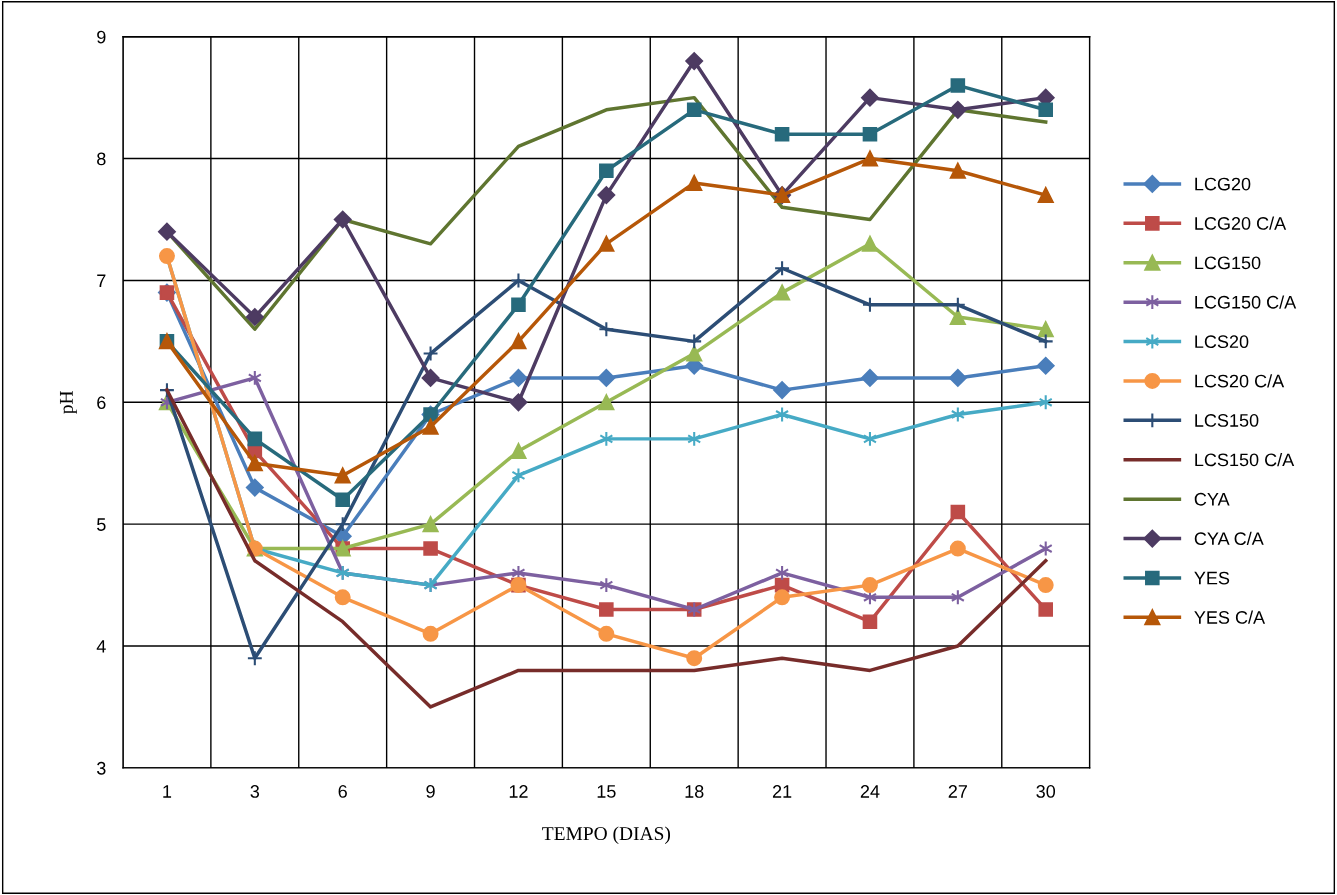 This screenshot has height=895, width=1337. Describe the element at coordinates (101, 37) in the screenshot. I see `y-tick-label: 9` at that location.